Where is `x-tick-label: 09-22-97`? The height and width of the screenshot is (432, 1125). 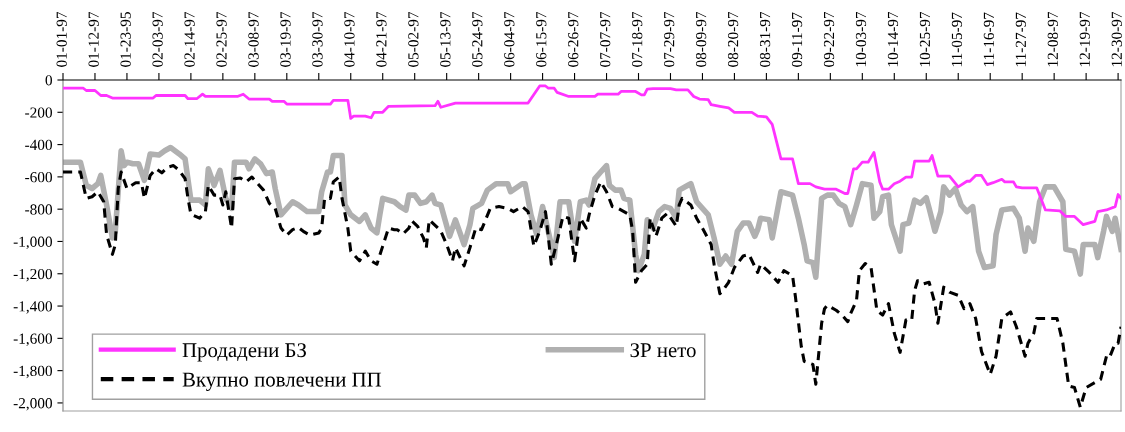
x-tick-label: 09-22-97 is located at coordinates (829, 39).